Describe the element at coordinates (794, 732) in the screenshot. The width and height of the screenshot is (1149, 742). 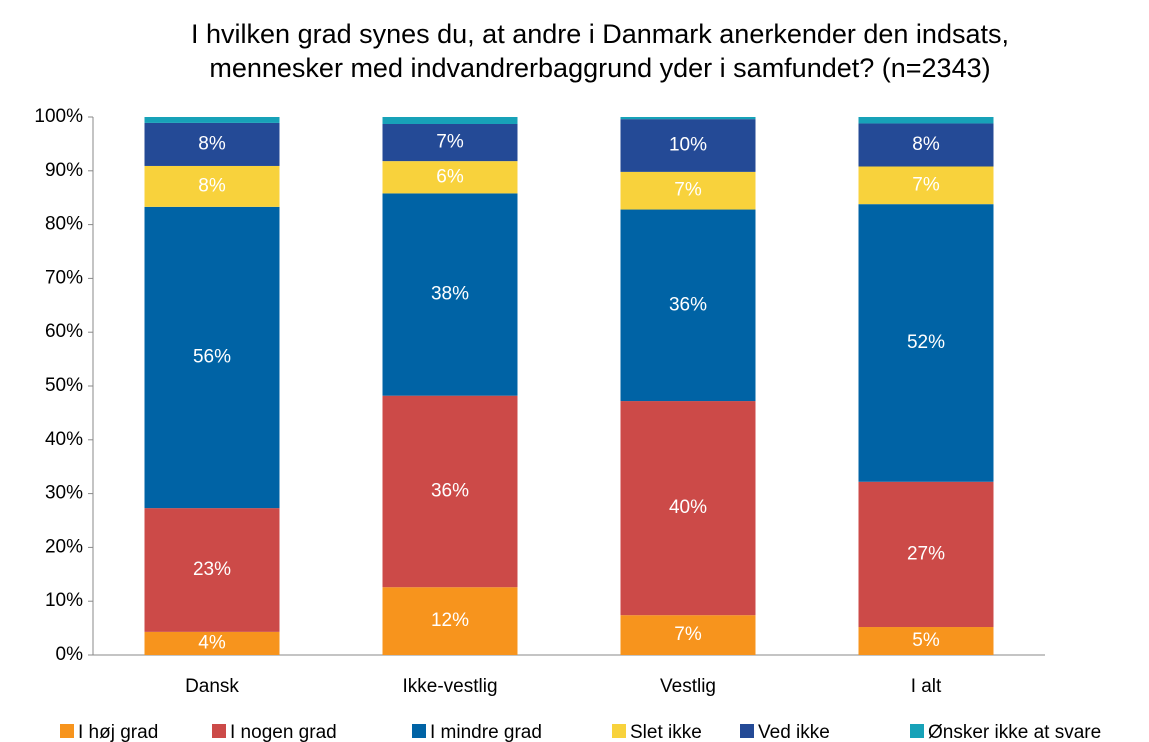
I see `legend-label: Ved ikke` at that location.